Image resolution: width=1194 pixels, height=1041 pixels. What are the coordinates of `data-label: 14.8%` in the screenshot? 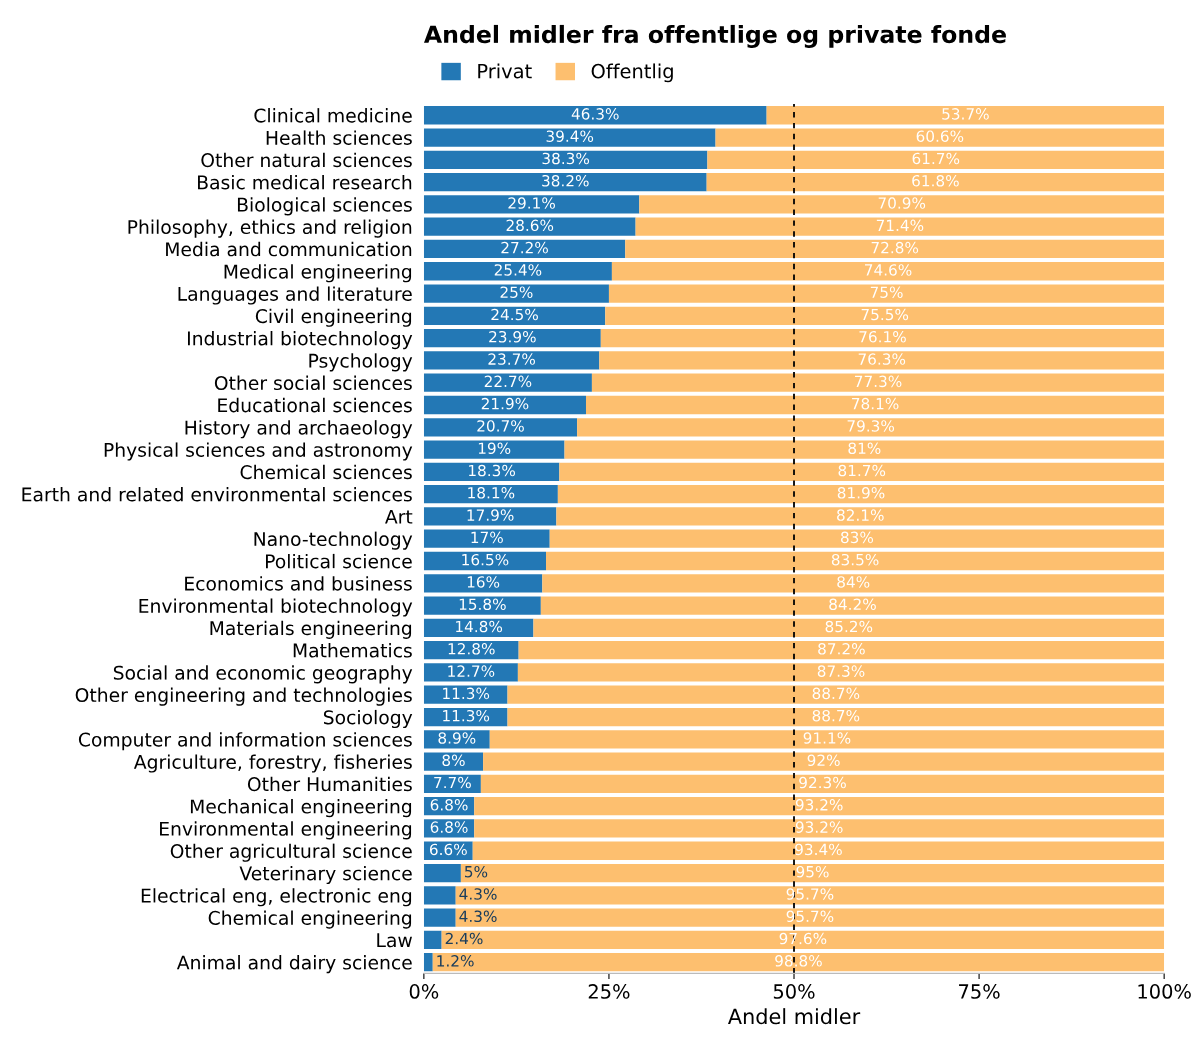 It's located at (479, 626).